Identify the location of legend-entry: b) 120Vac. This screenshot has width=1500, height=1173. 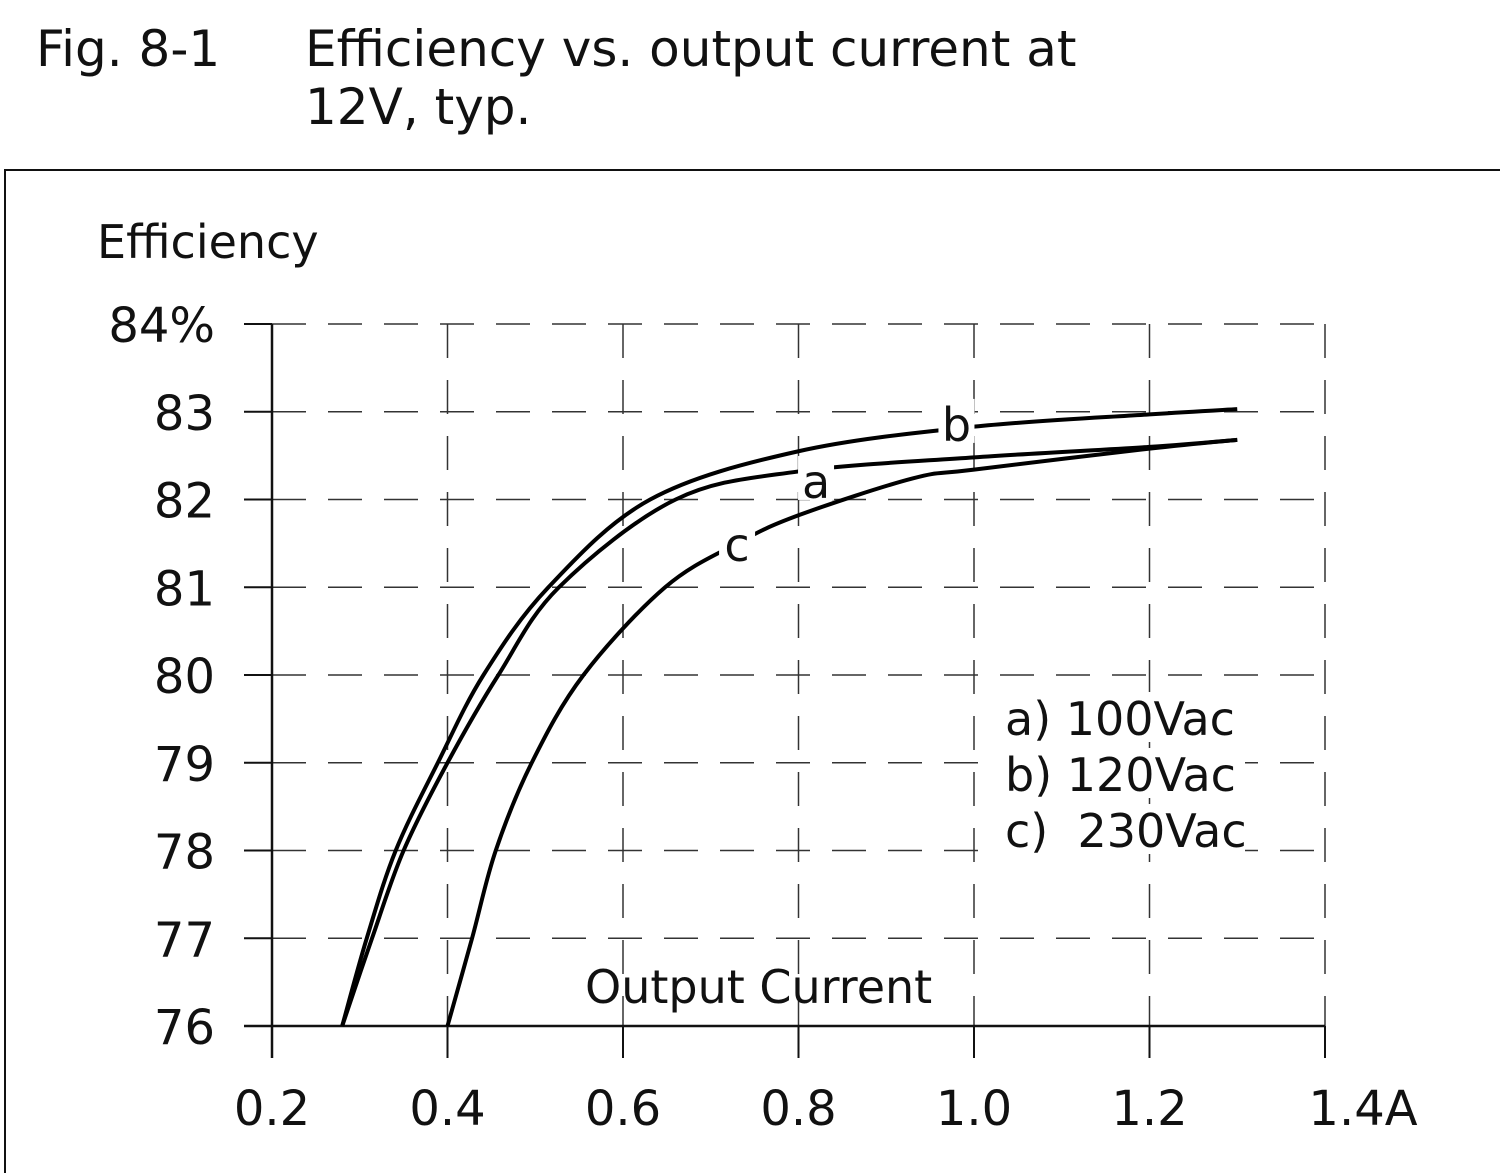
(1120, 775).